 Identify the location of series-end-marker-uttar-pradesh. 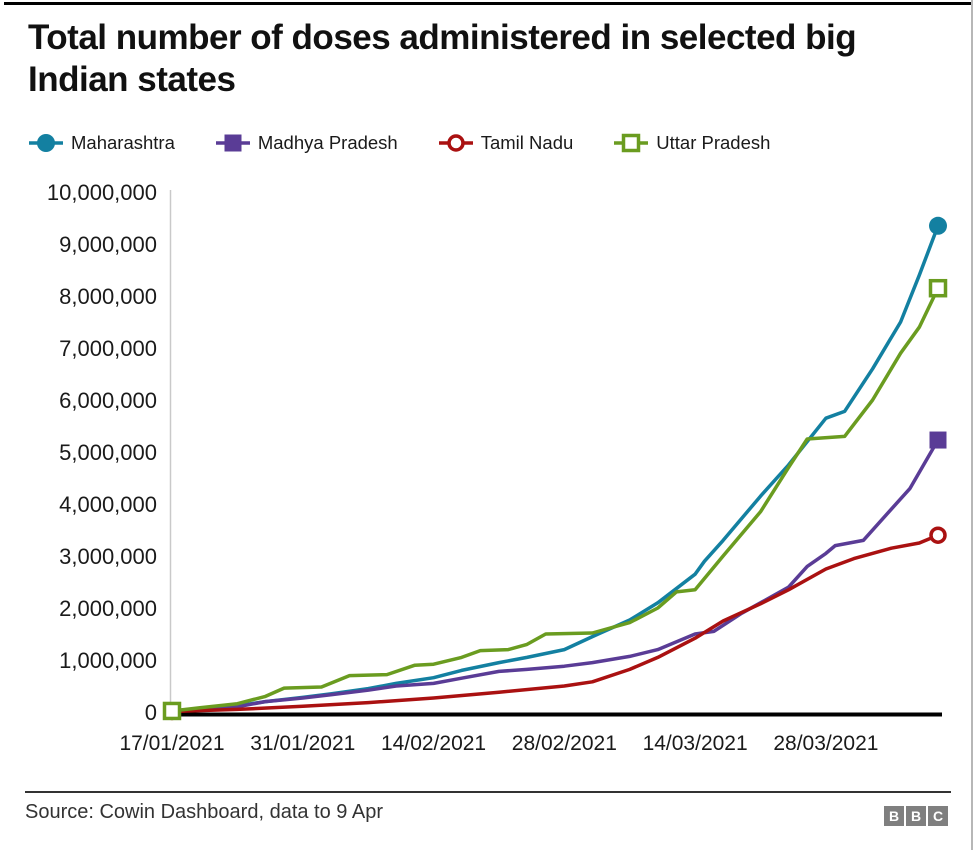
(938, 288).